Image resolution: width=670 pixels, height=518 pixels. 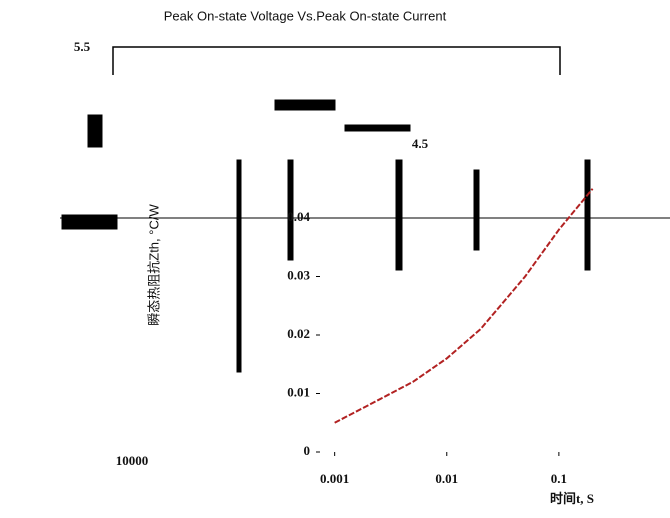 I want to click on annotation: 10000, so click(x=132, y=460).